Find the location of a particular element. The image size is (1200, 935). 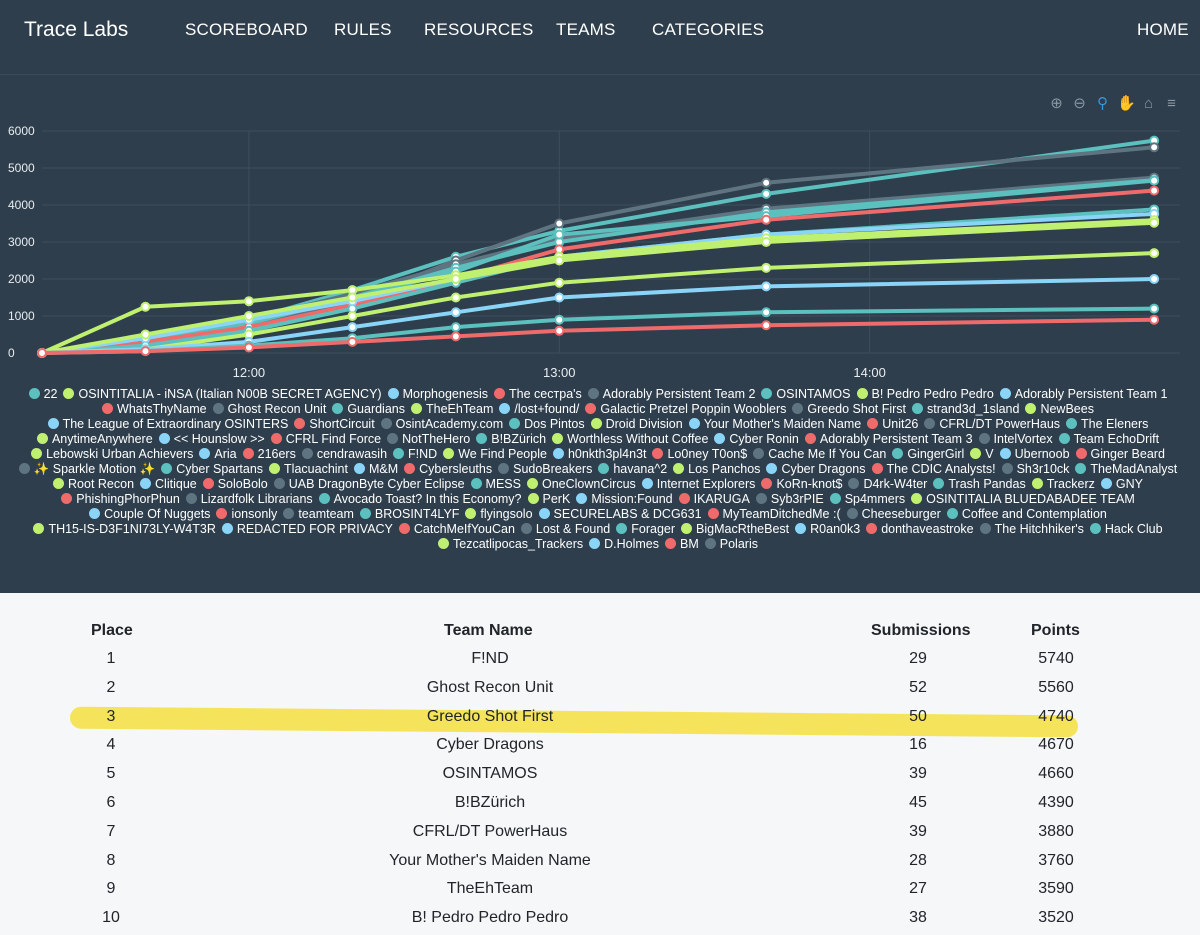

legend-item: BROSINT4LYF is located at coordinates (409, 514).